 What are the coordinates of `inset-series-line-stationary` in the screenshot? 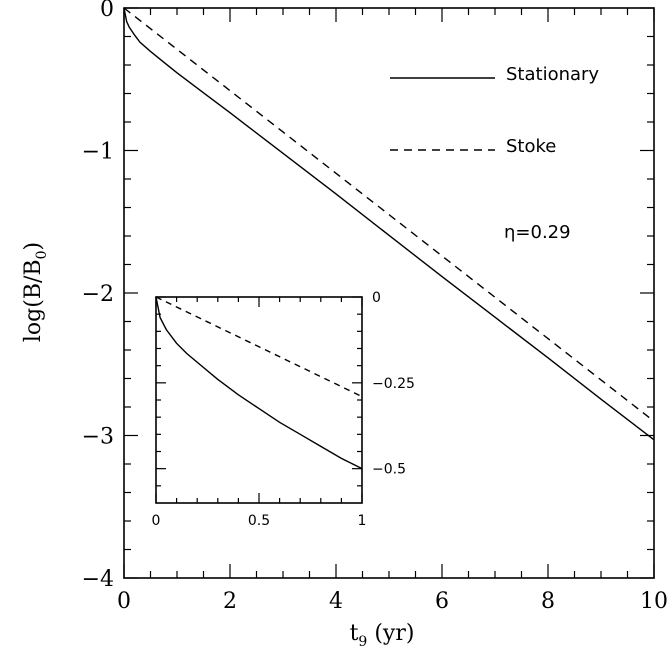 It's located at (259, 383).